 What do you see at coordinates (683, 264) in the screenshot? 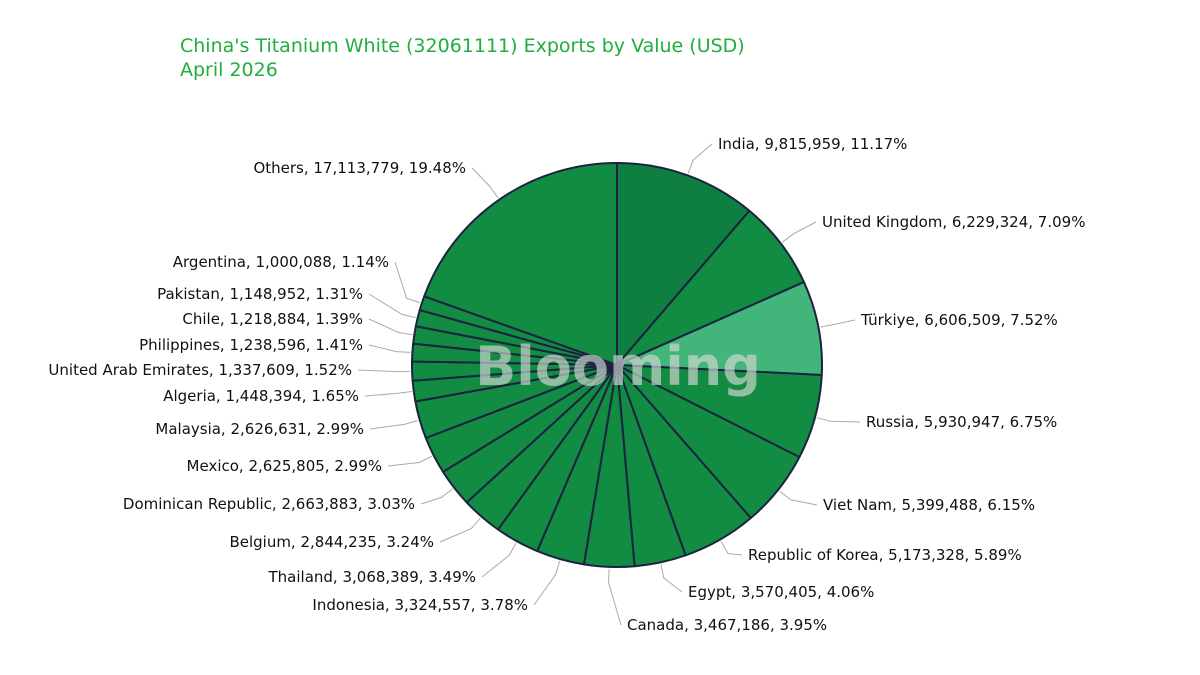
I see `pie-slice-india` at bounding box center [683, 264].